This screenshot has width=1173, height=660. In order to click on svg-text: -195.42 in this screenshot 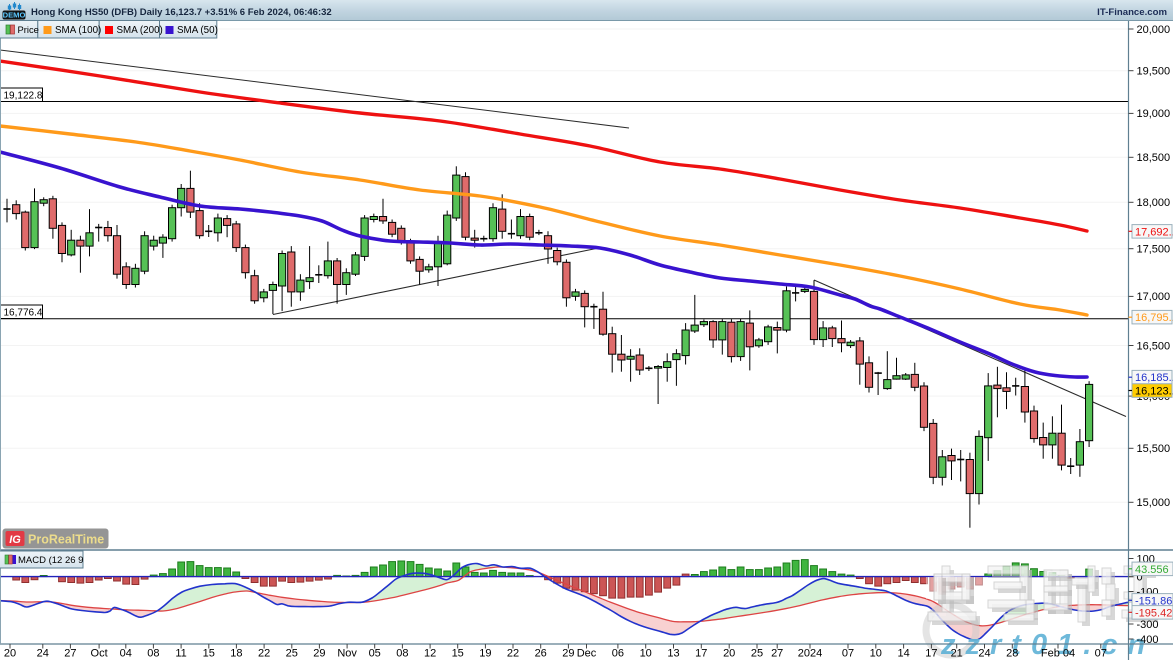, I will do `click(1153, 613)`.